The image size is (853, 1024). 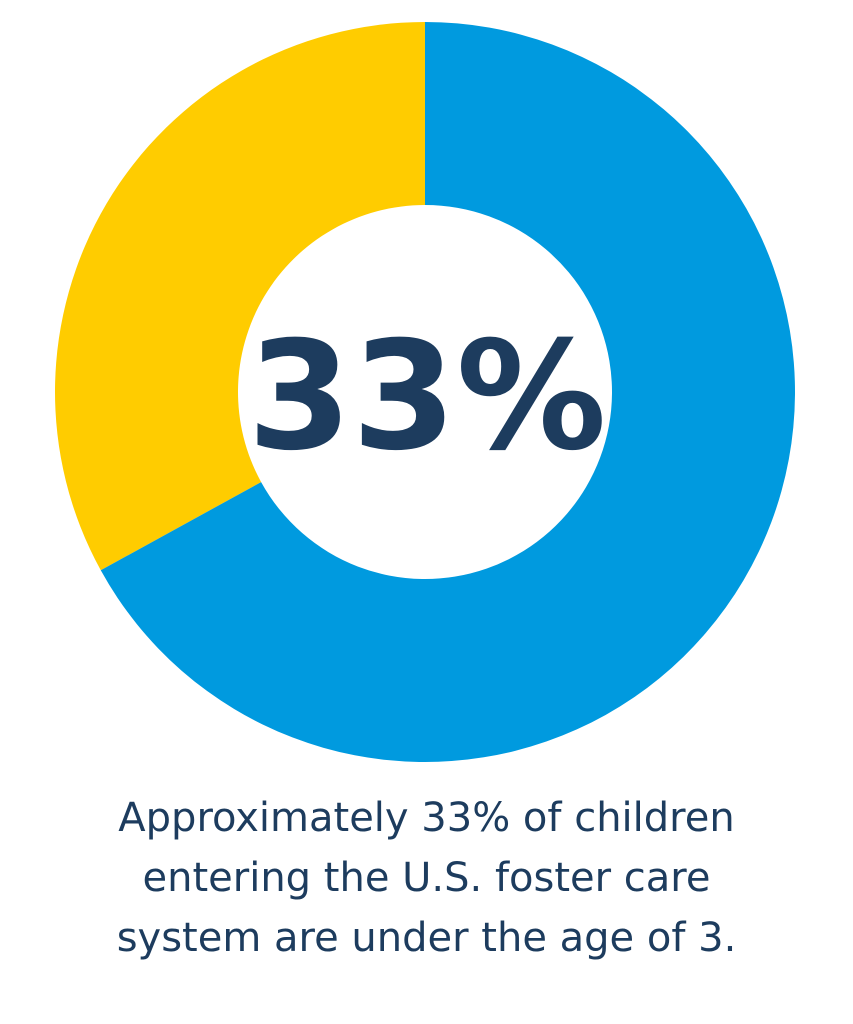 I want to click on caption-line-2: entering the U.S. foster care, so click(x=426, y=878).